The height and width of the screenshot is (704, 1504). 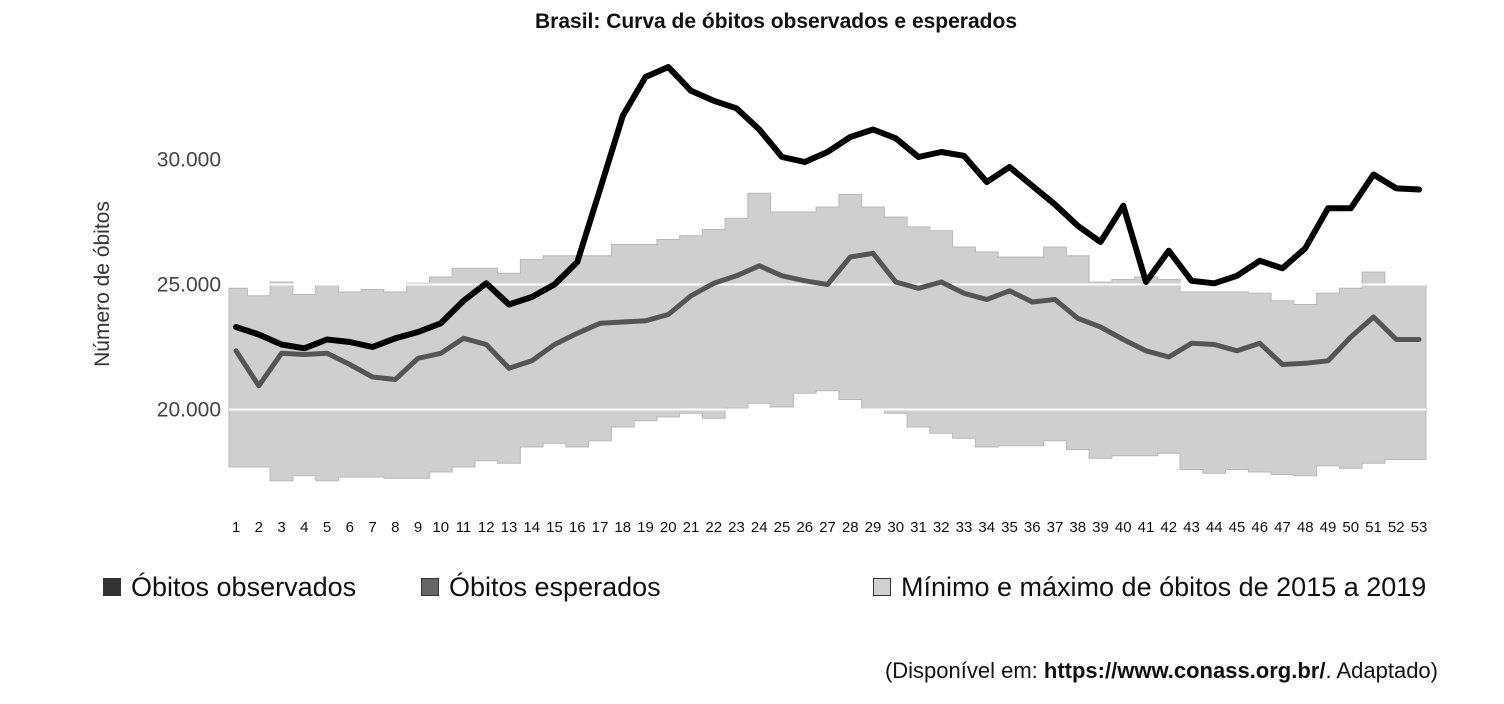 I want to click on x-tick-label: 49, so click(x=1328, y=527).